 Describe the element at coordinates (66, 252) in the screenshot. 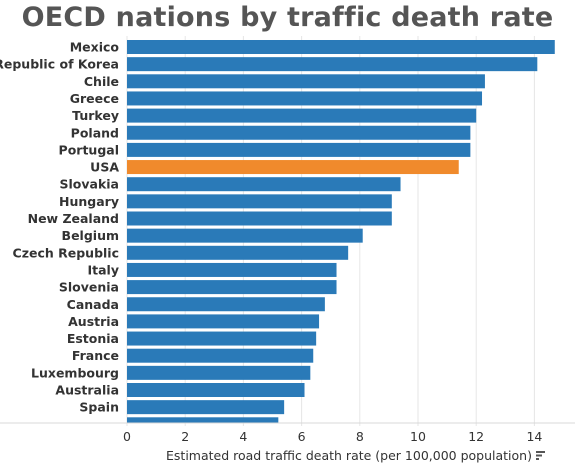

I see `category-label: Czech Republic` at that location.